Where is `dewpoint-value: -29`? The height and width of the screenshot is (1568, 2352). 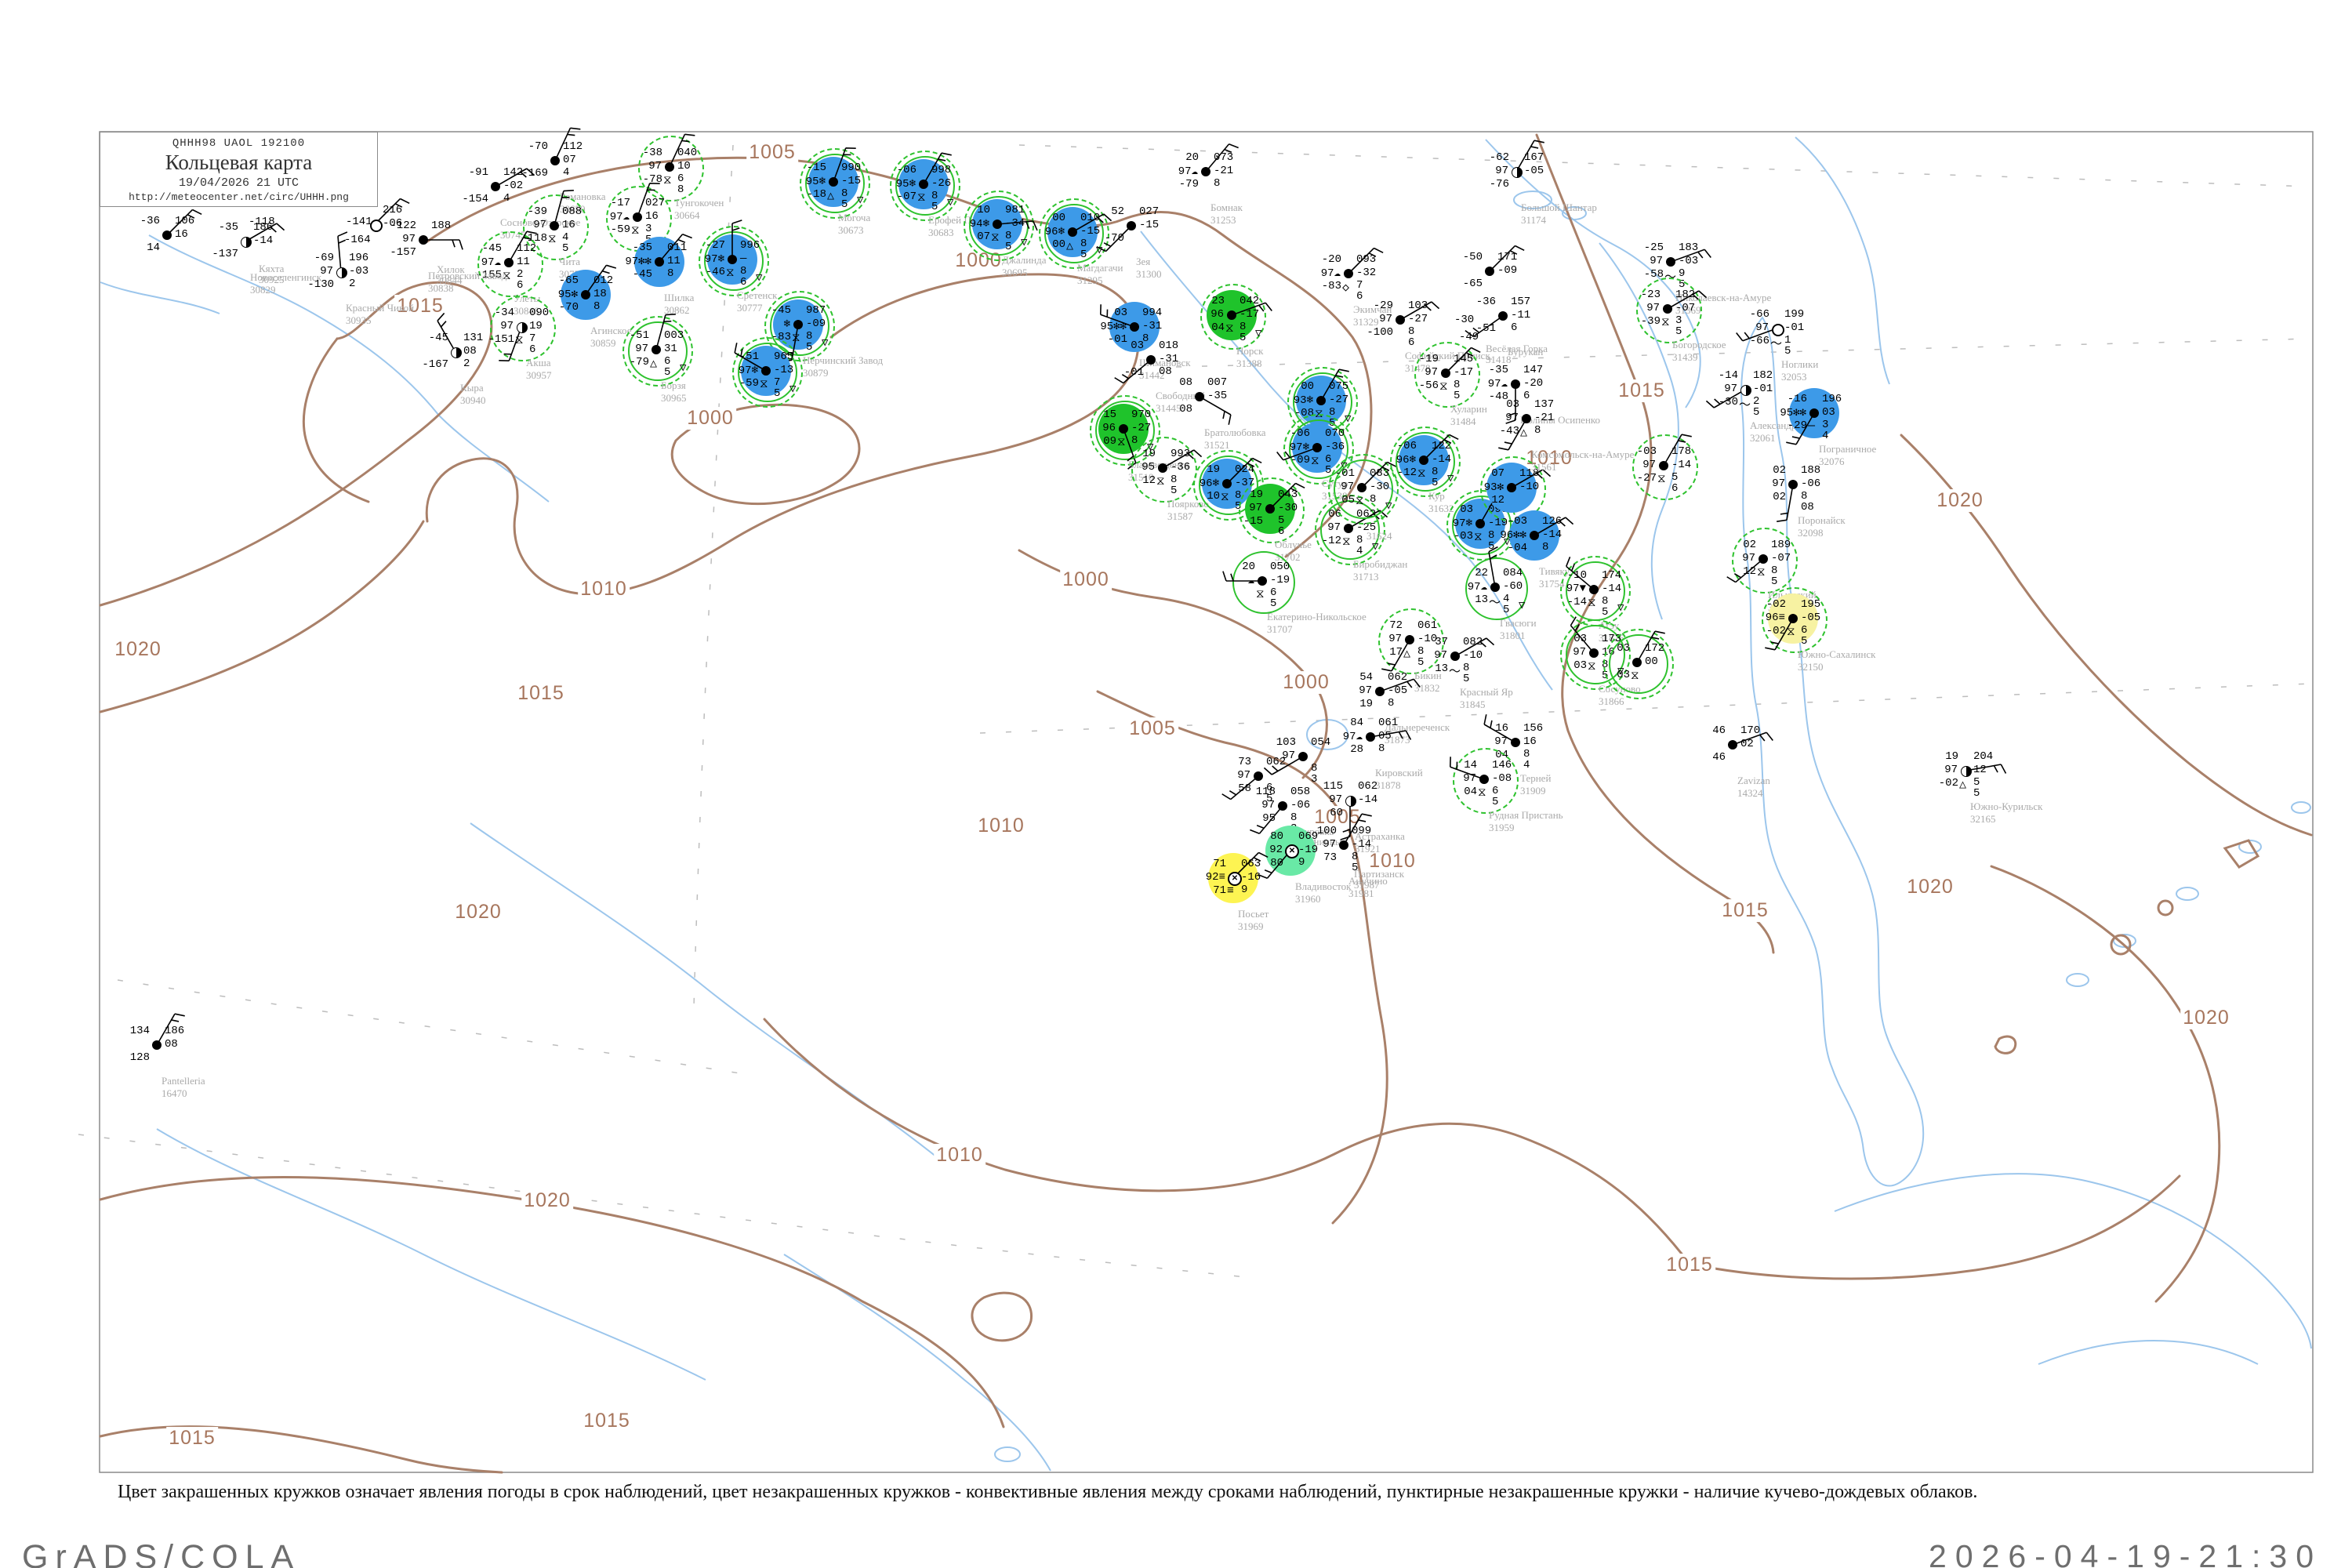 dewpoint-value: -29 is located at coordinates (1797, 425).